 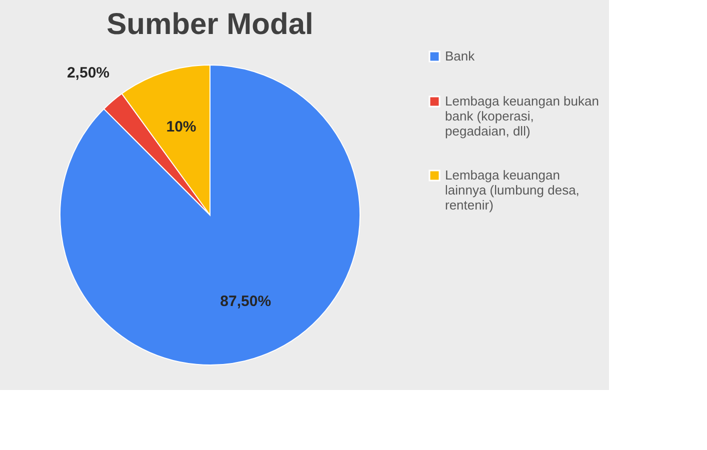 I want to click on data-label: 87,50%, so click(x=246, y=301).